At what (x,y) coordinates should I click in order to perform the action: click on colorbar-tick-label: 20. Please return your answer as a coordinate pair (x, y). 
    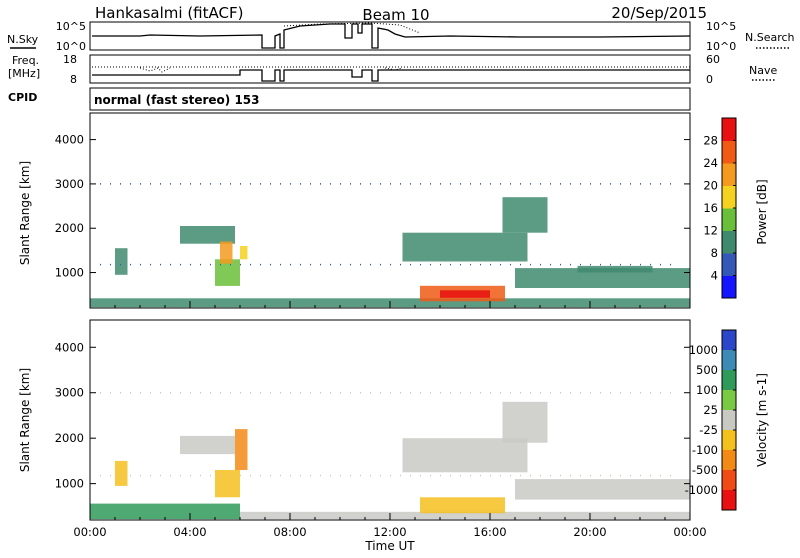
    Looking at the image, I should click on (710, 186).